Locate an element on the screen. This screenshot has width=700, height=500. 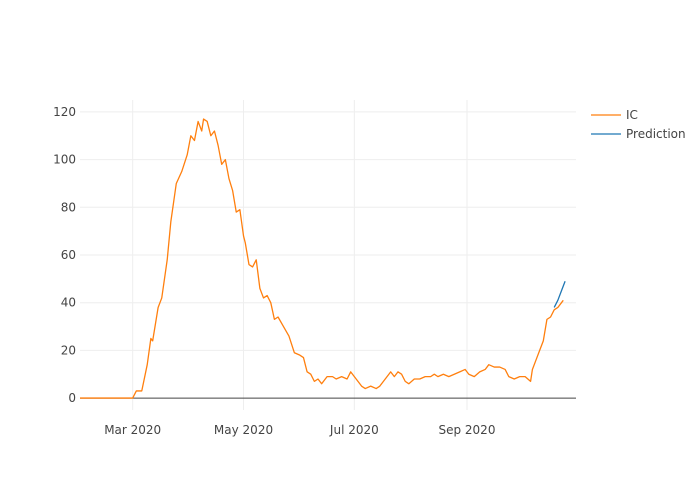
legend-label: IC is located at coordinates (632, 115).